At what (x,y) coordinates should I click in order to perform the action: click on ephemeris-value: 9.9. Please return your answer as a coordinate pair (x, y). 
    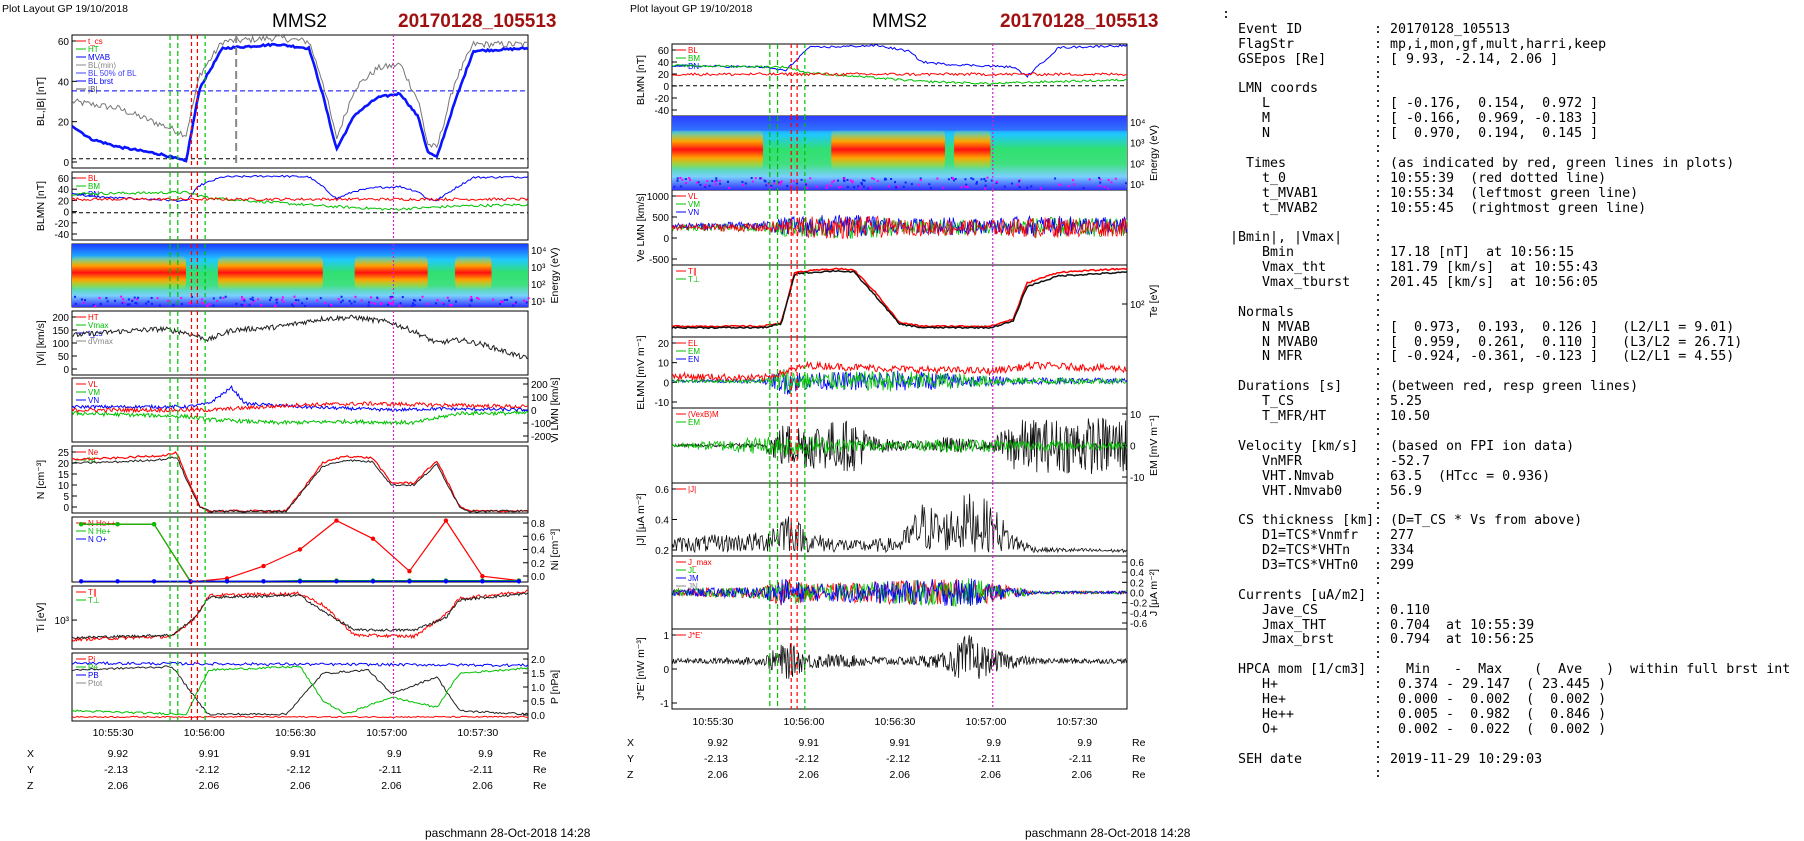
    Looking at the image, I should click on (993, 743).